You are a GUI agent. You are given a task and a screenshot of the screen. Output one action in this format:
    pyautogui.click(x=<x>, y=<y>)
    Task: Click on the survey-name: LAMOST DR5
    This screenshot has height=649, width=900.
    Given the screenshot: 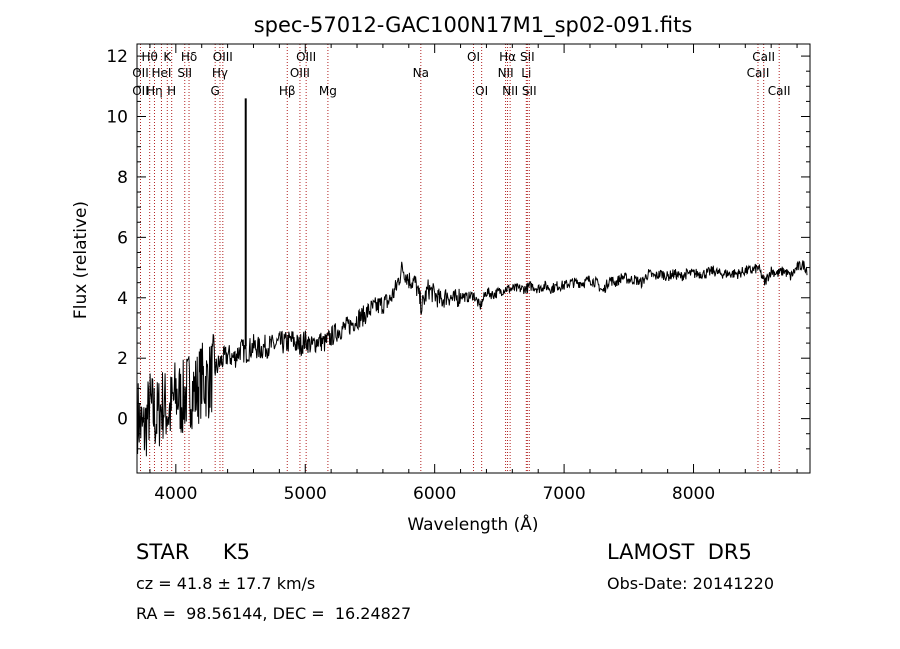 What is the action you would take?
    pyautogui.click(x=679, y=552)
    